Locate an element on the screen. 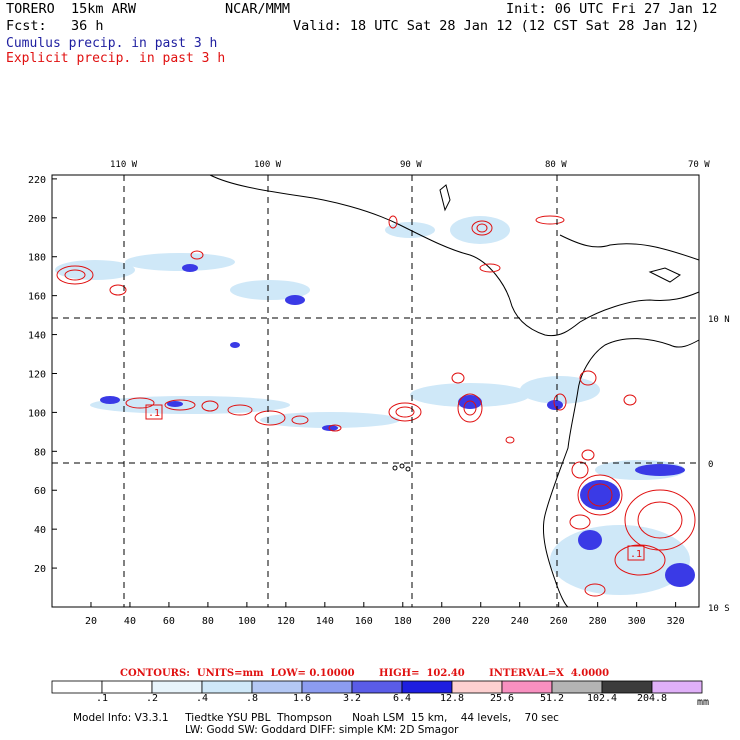  x-tick-label: 200 is located at coordinates (442, 621).